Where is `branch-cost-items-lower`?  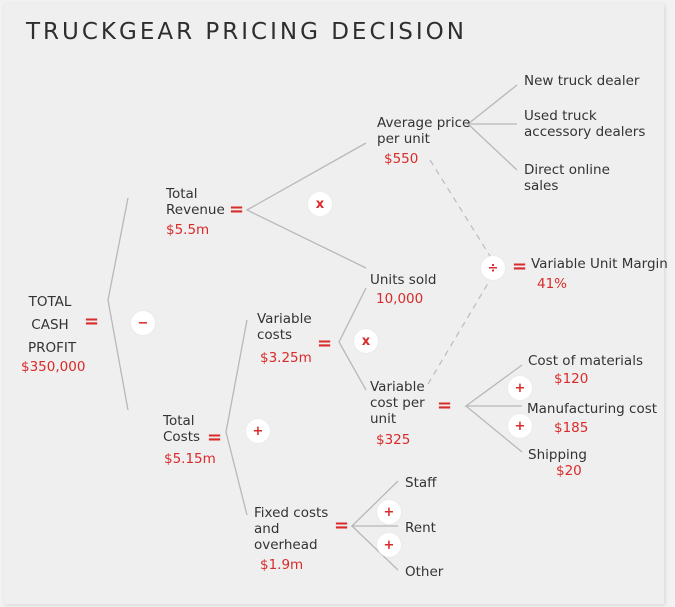
branch-cost-items-lower is located at coordinates (494, 429).